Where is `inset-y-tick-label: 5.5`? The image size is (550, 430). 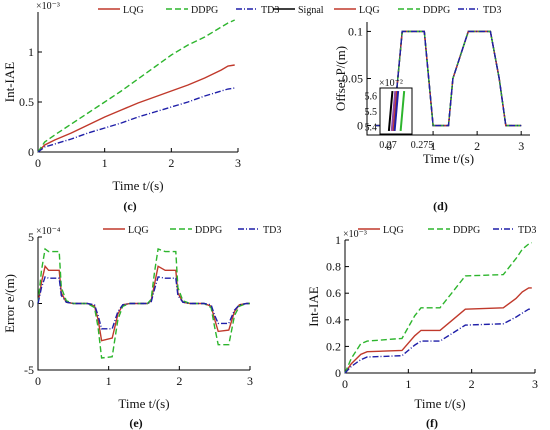
inset-y-tick-label: 5.5 is located at coordinates (371, 112).